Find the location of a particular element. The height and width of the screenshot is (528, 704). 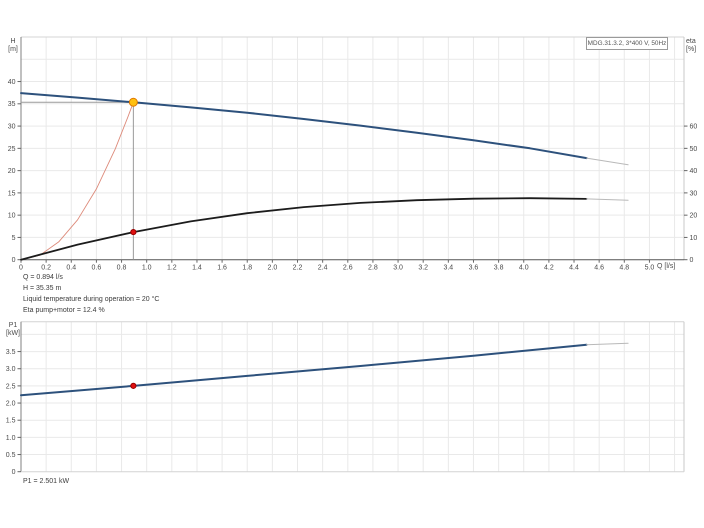

x-axis-tick-label: 2.0 is located at coordinates (273, 268).